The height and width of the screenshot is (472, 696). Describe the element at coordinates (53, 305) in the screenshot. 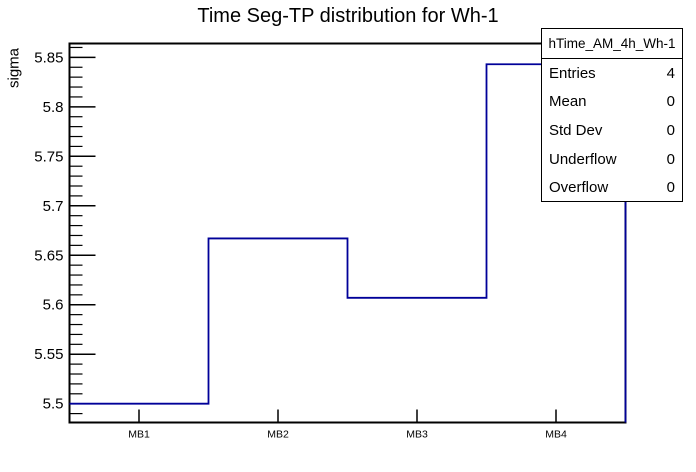

I see `y-tick-label: 5.6` at that location.